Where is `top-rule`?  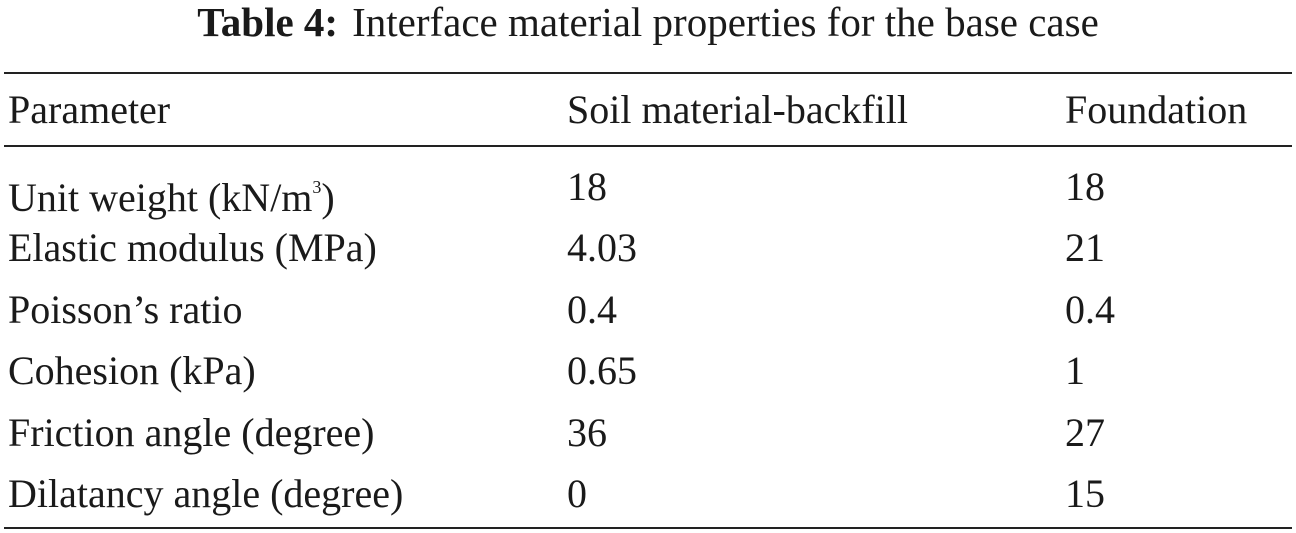 top-rule is located at coordinates (648, 73).